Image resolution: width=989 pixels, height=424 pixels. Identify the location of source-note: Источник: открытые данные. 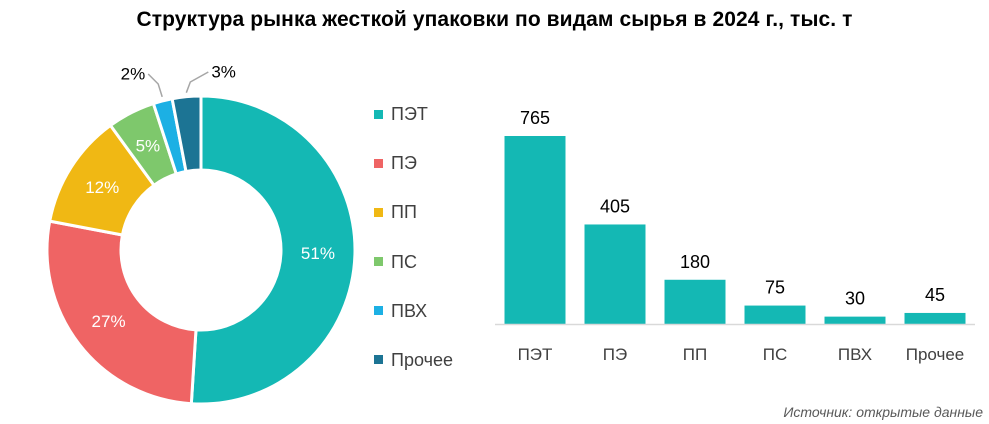
(883, 412).